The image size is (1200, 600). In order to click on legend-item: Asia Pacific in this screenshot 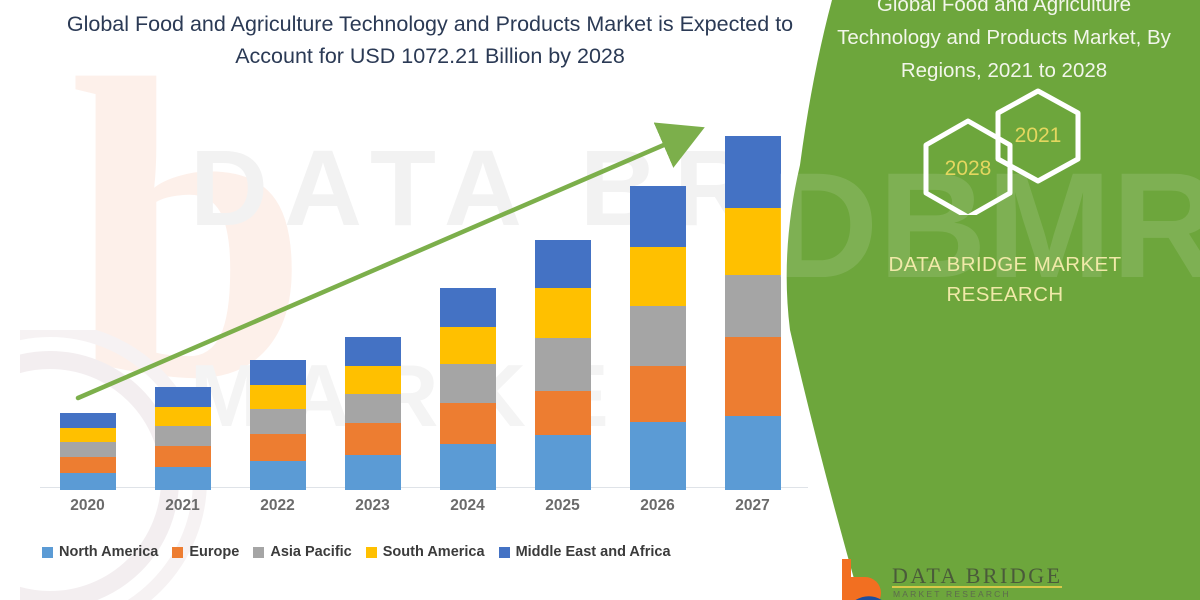, I will do `click(302, 552)`.